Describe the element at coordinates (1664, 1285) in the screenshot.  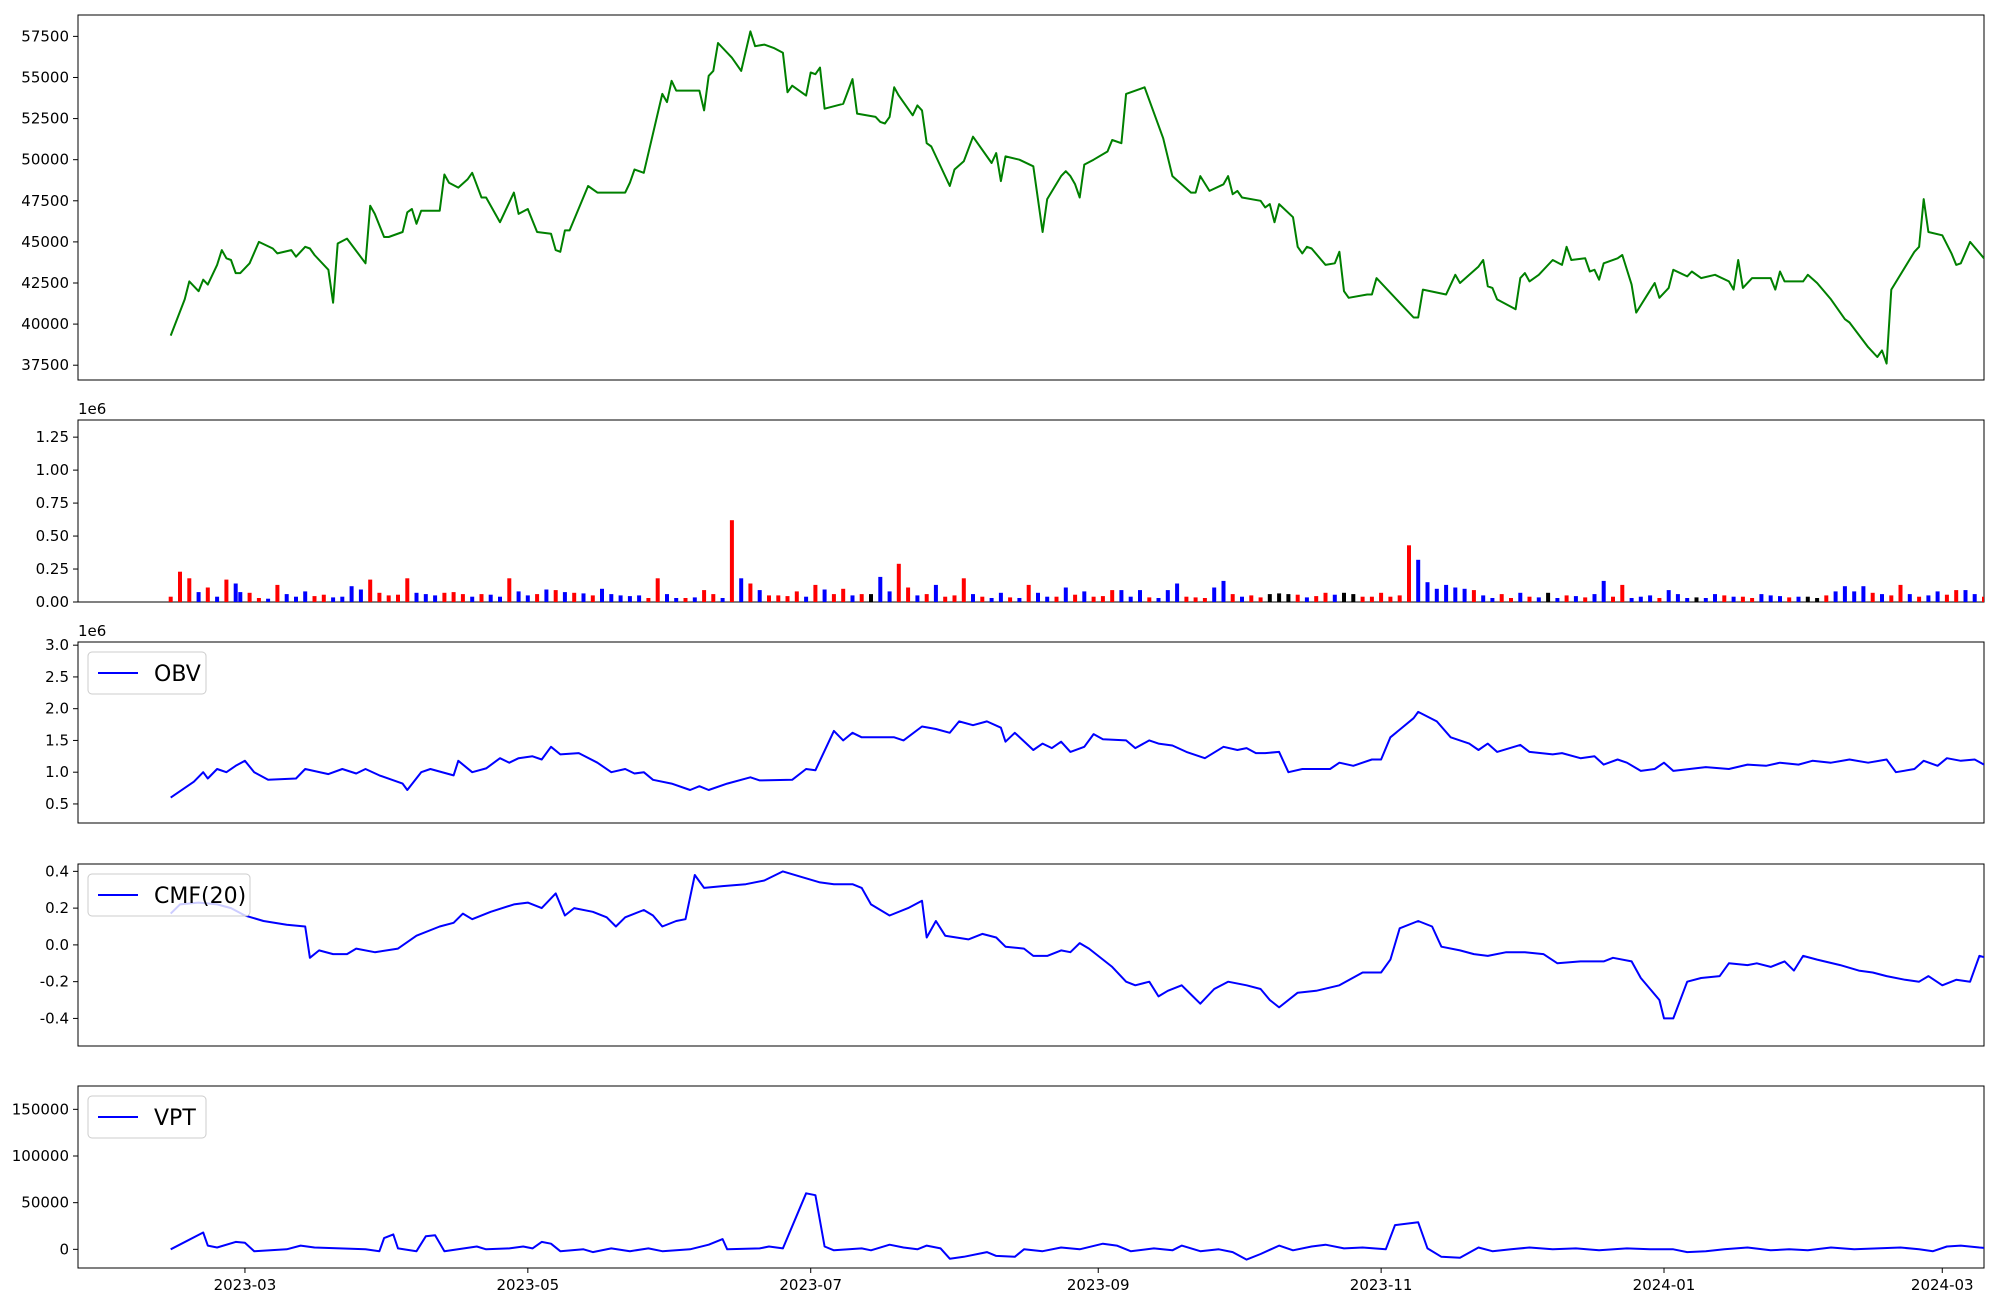
I see `xtick-label: 2024-01` at that location.